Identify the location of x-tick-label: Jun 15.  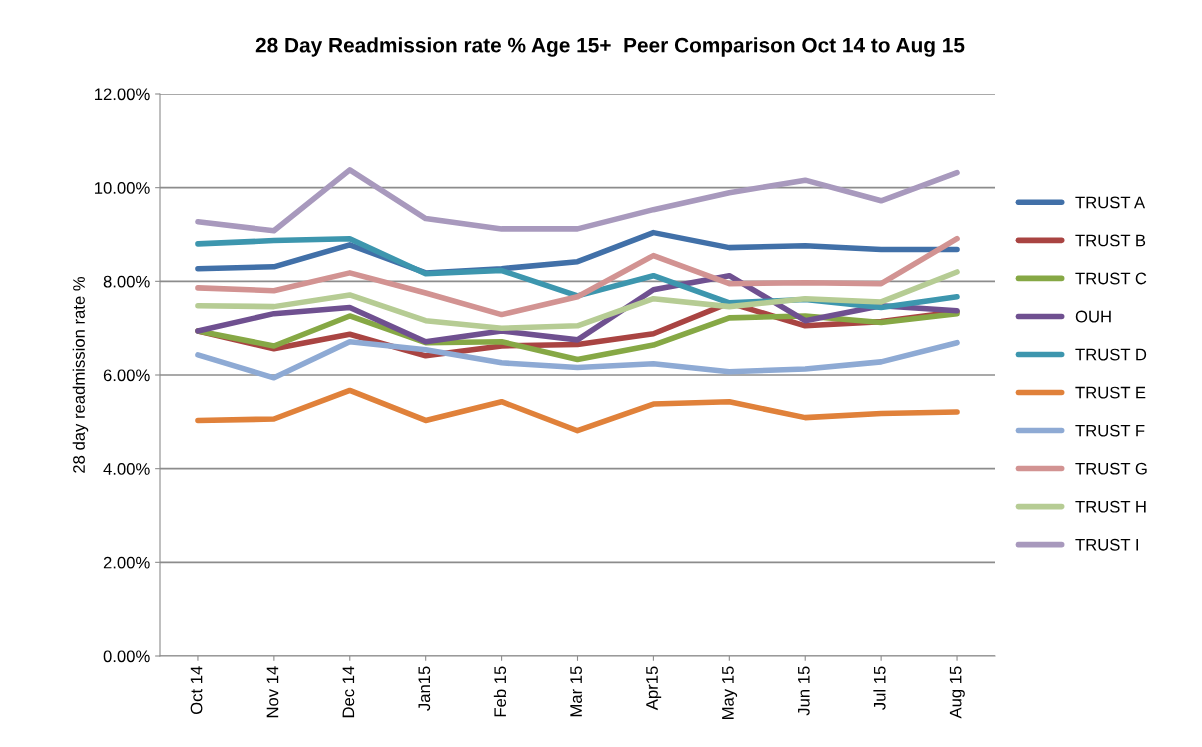
(804, 691).